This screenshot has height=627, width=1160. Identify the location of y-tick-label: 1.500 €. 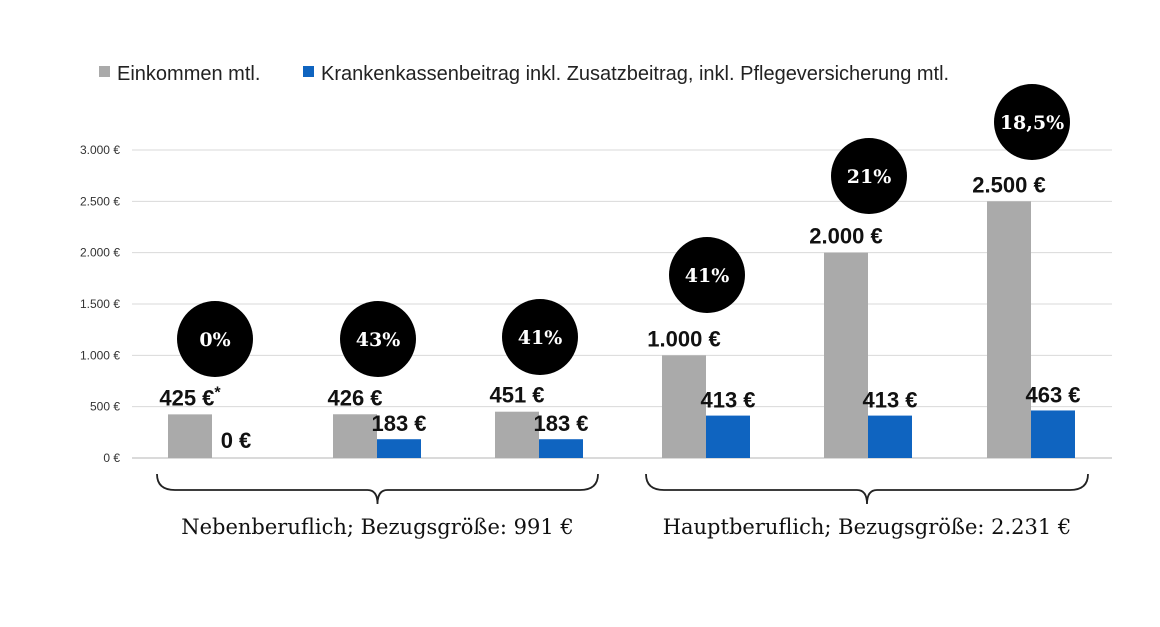
(100, 304).